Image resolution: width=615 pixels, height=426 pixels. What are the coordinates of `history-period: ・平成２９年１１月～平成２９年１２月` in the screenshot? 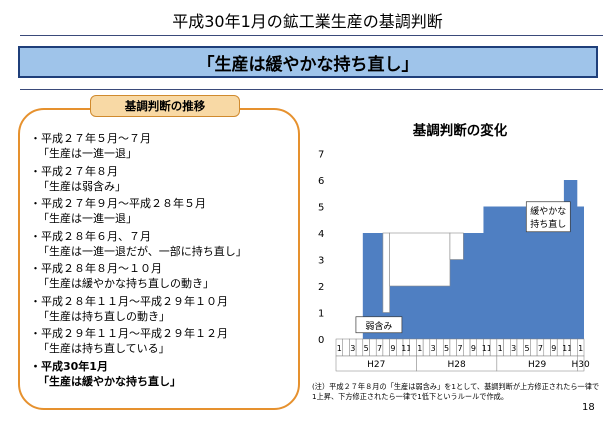 It's located at (129, 333).